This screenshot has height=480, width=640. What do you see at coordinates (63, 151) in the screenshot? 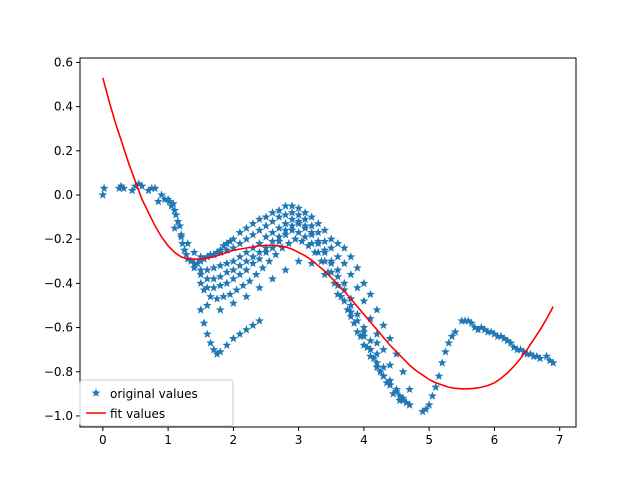
I see `y-tick-label: 0.2` at bounding box center [63, 151].